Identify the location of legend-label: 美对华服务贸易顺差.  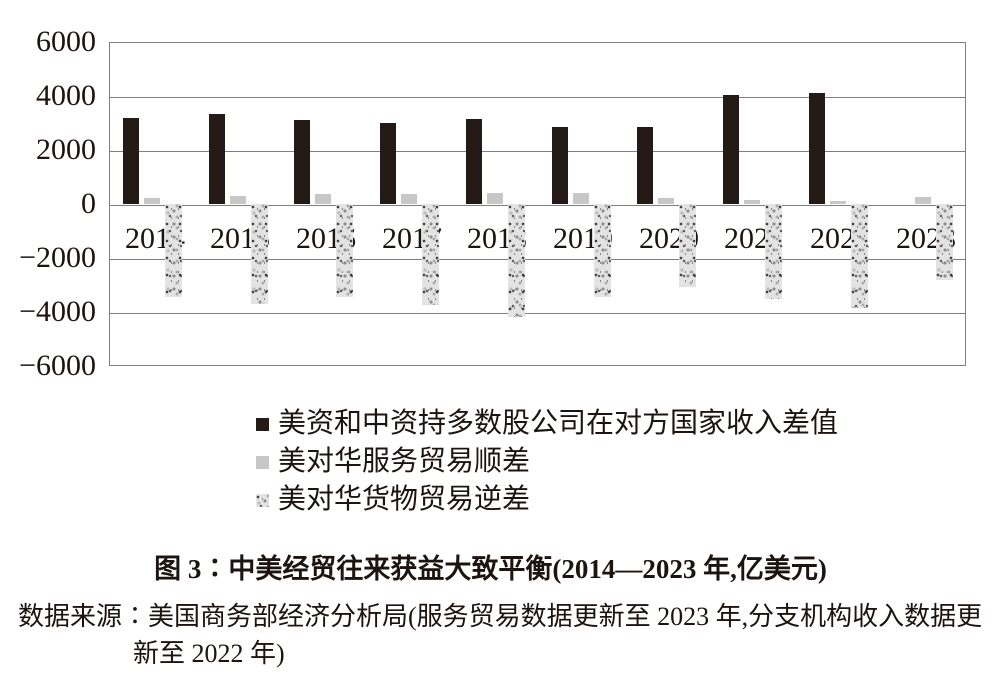
(404, 461).